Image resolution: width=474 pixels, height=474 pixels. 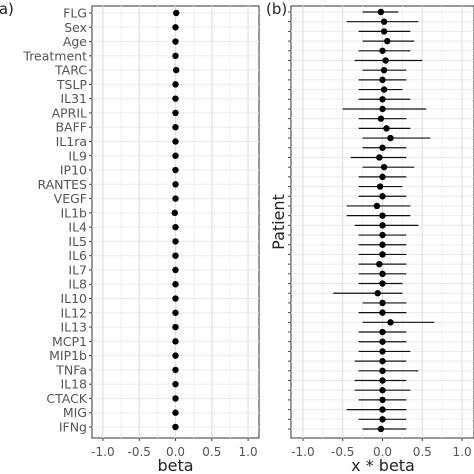 I want to click on y-tick-label: BAFF, so click(x=71, y=127).